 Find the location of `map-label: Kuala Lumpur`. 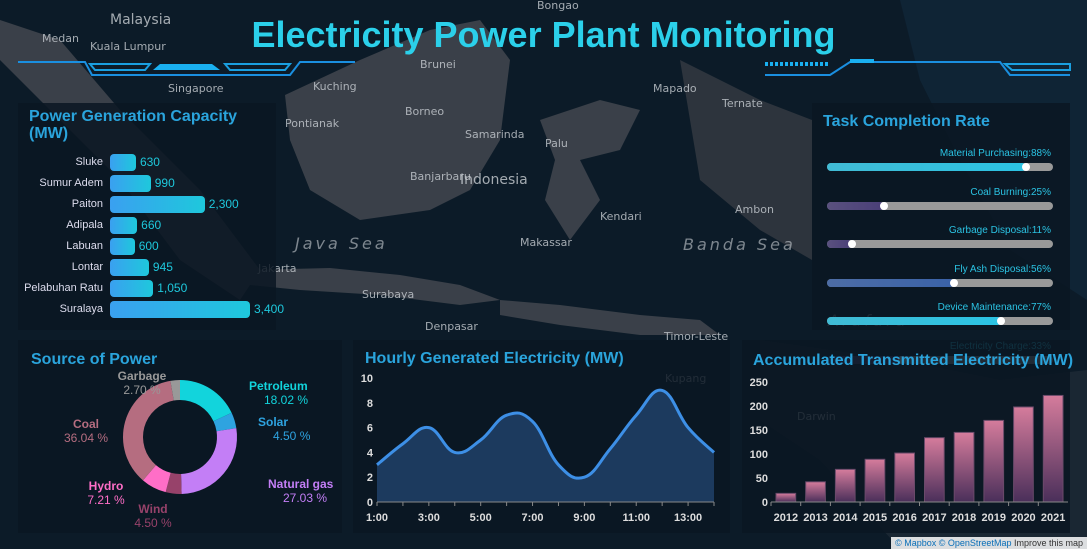

map-label: Kuala Lumpur is located at coordinates (128, 46).